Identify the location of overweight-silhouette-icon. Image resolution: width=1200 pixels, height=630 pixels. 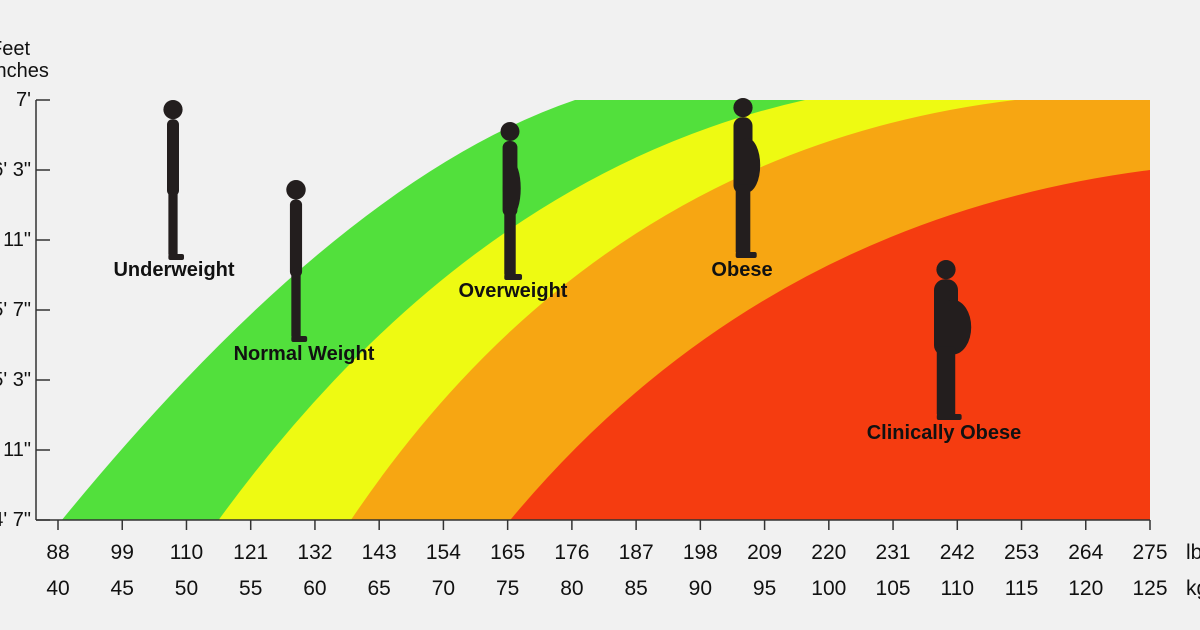
(511, 201).